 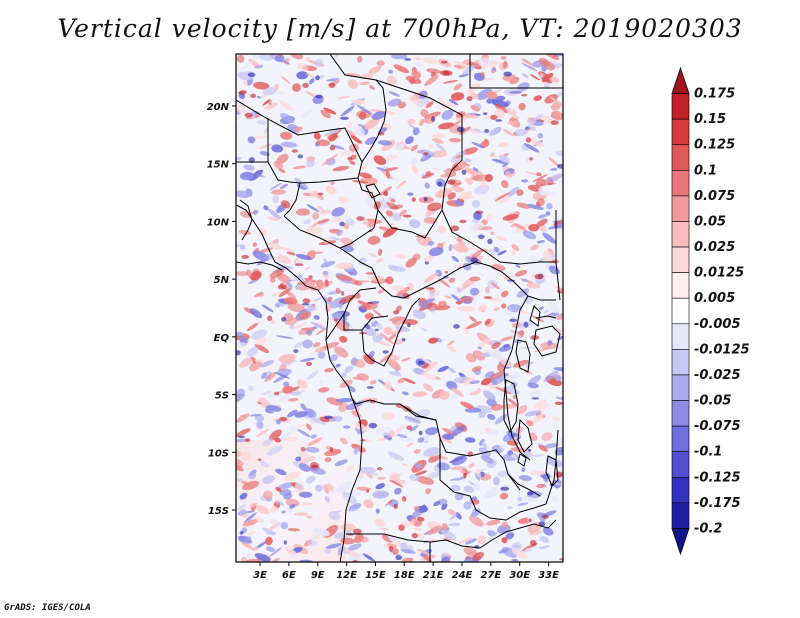 I want to click on lat-label: 20N, so click(x=218, y=107).